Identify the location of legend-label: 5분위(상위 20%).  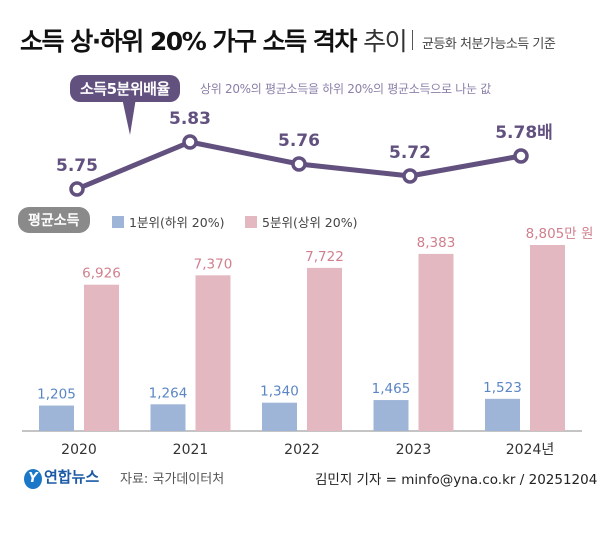
(310, 222).